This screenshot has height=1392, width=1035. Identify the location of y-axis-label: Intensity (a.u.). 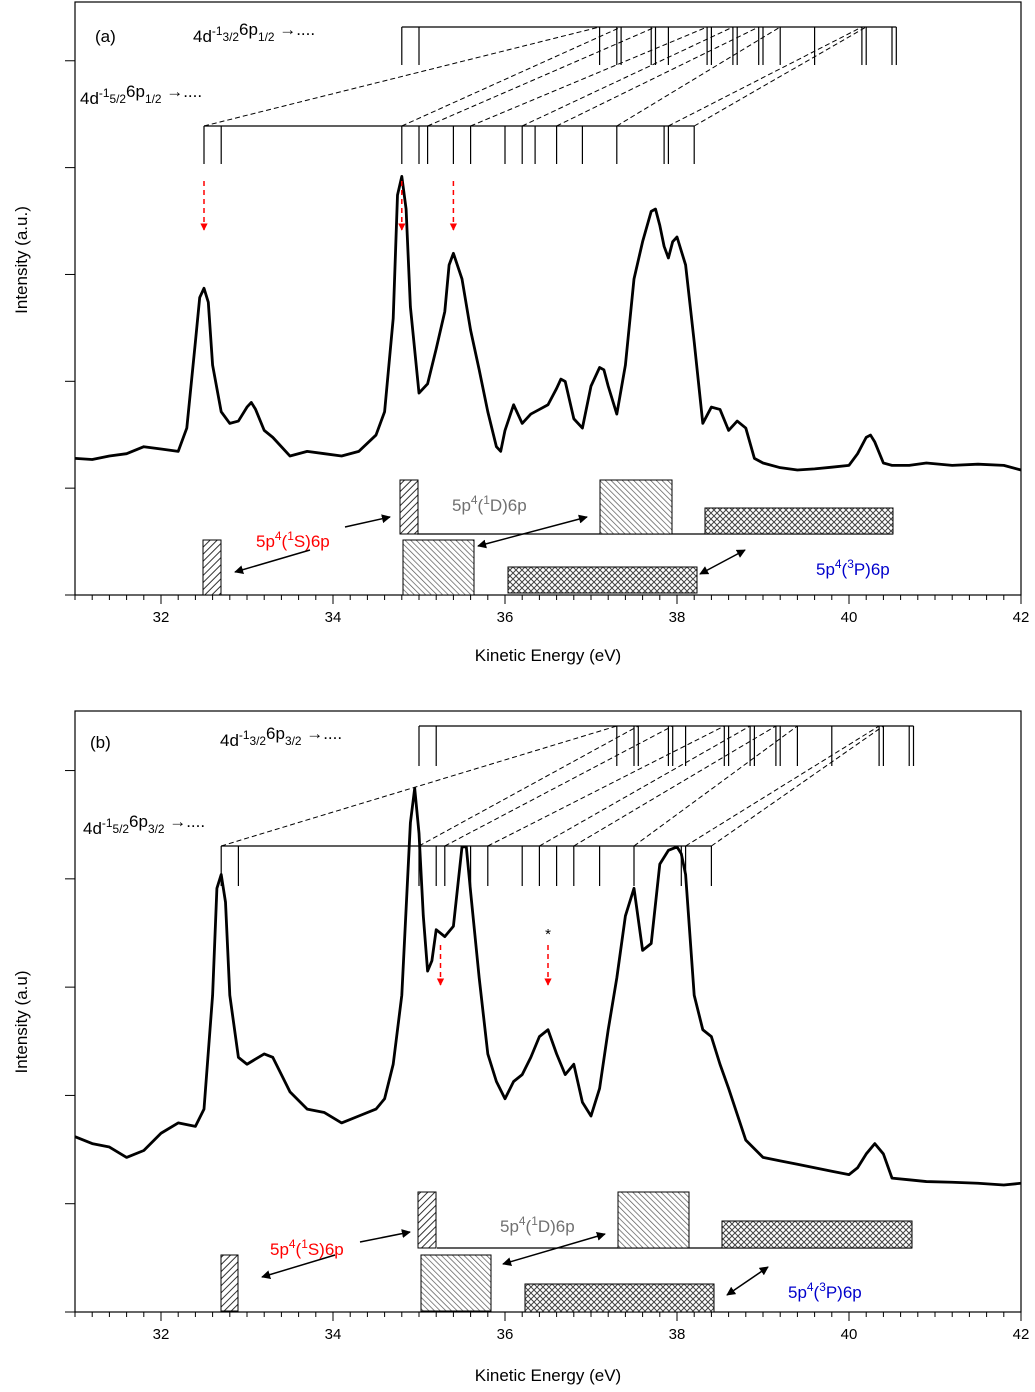
(21, 260).